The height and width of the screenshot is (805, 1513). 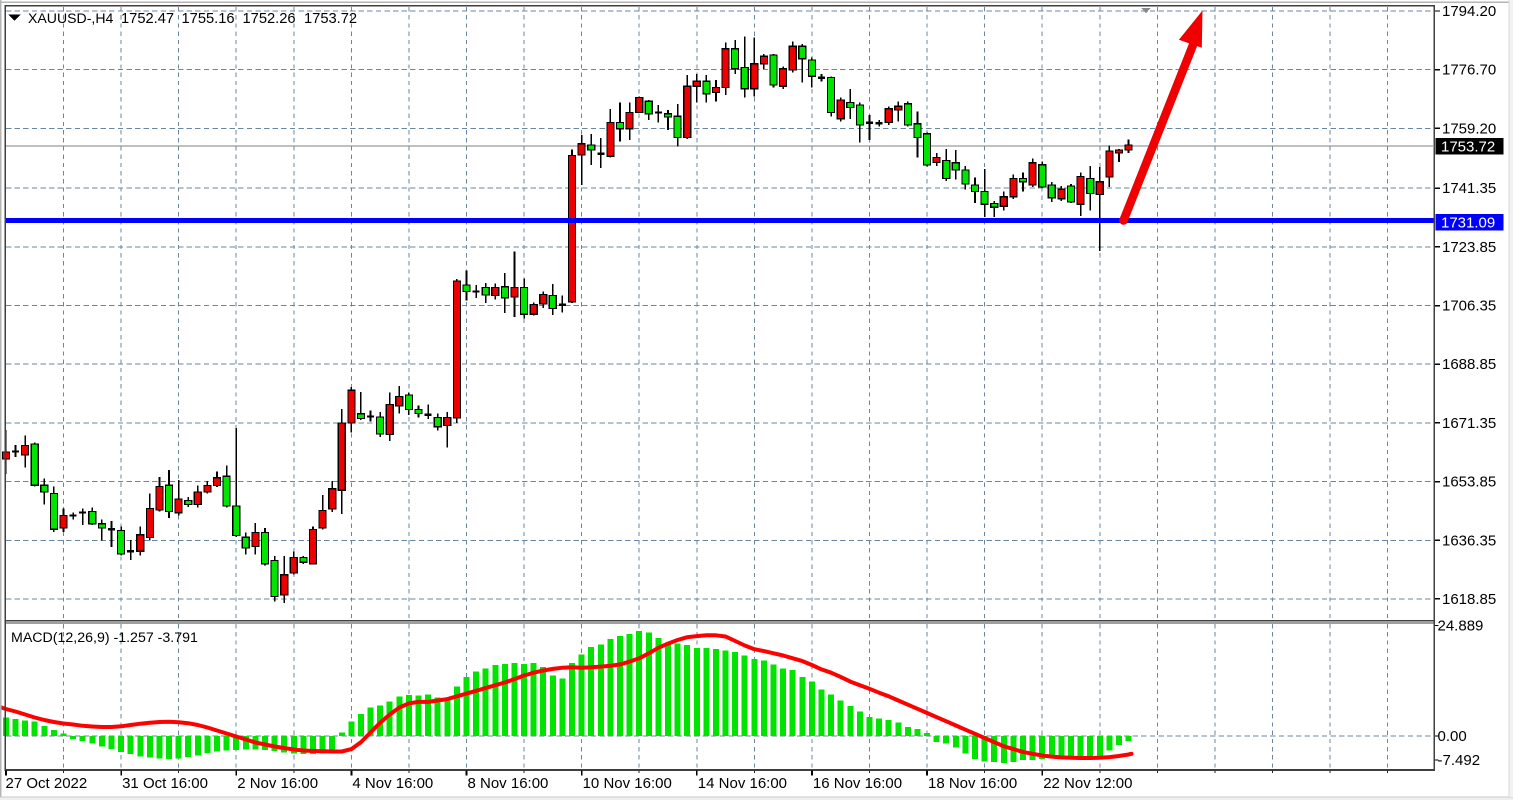 What do you see at coordinates (392, 783) in the screenshot?
I see `svg-text: 4 Nov 16:00` at bounding box center [392, 783].